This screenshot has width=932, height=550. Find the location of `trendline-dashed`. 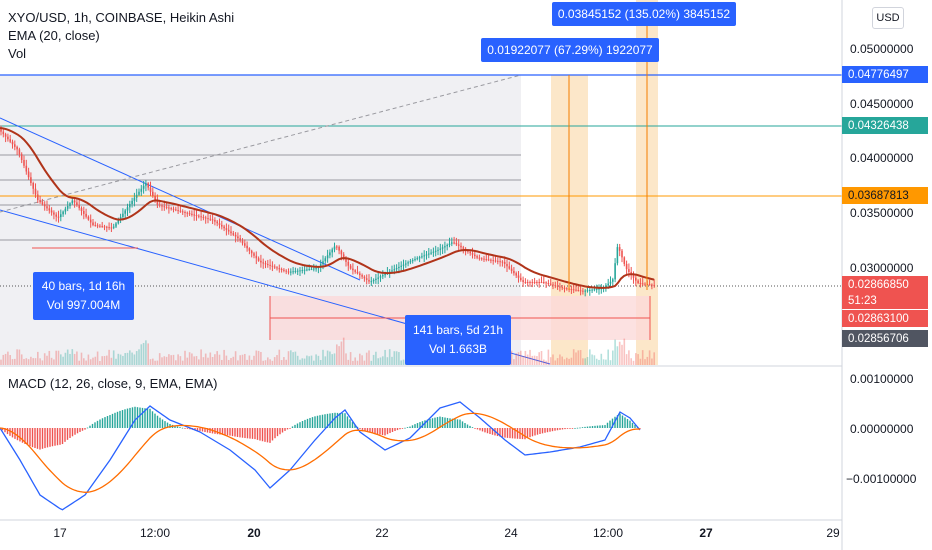

trendline-dashed is located at coordinates (261, 143).